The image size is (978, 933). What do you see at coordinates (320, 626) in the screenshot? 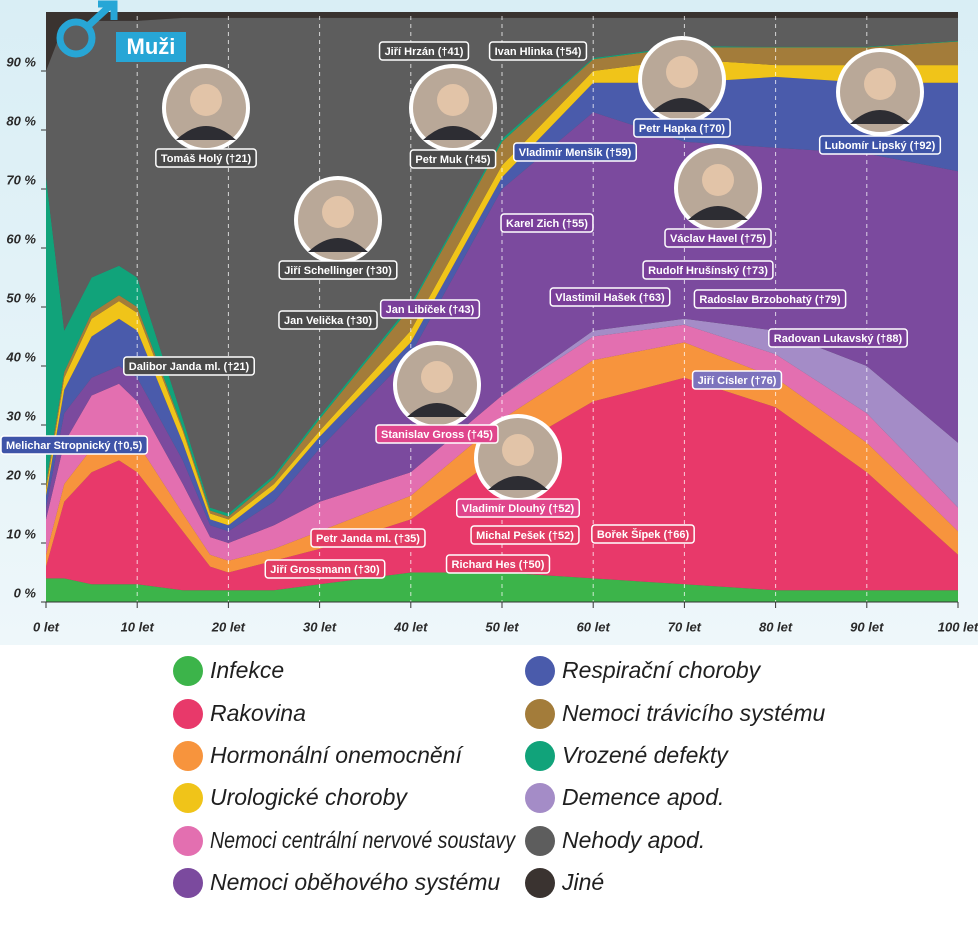
I see `x-tick-label: 30 let` at bounding box center [320, 626].